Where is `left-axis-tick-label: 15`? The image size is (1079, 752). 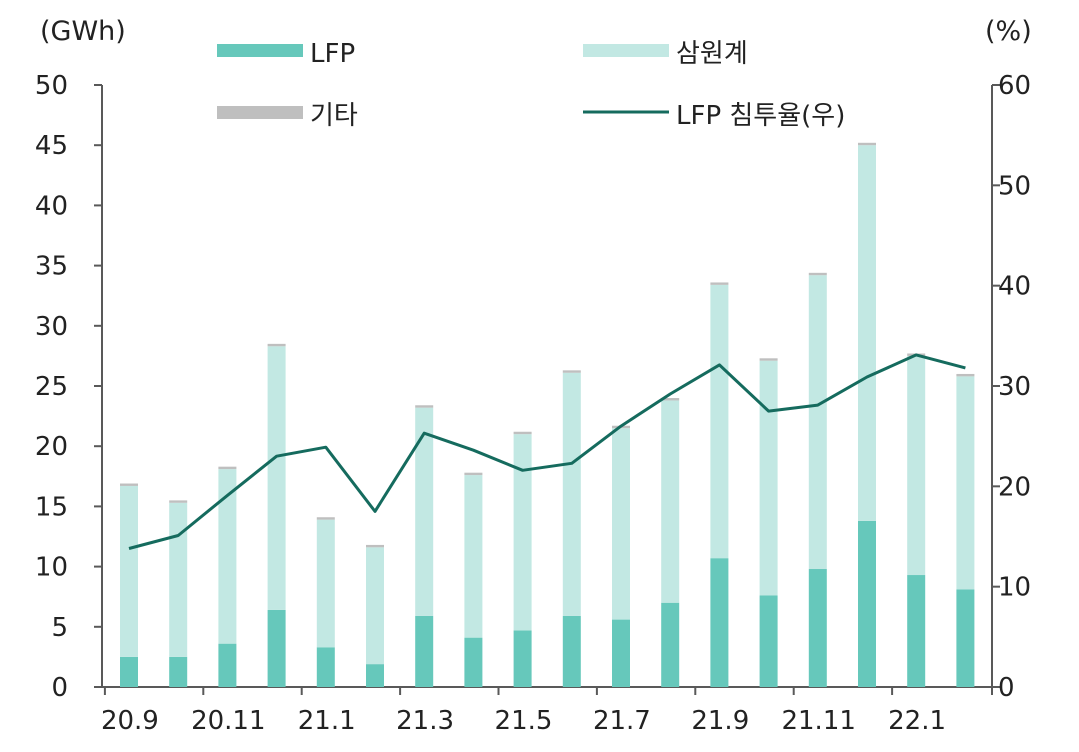
left-axis-tick-label: 15 is located at coordinates (51, 507).